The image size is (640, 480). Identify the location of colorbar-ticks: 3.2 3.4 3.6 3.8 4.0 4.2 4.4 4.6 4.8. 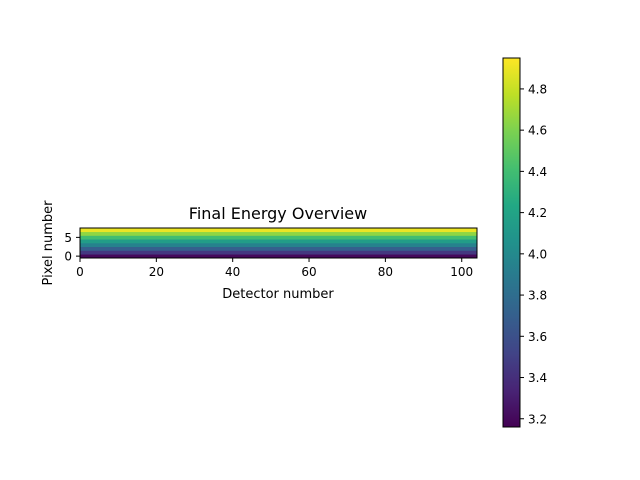
(533, 254).